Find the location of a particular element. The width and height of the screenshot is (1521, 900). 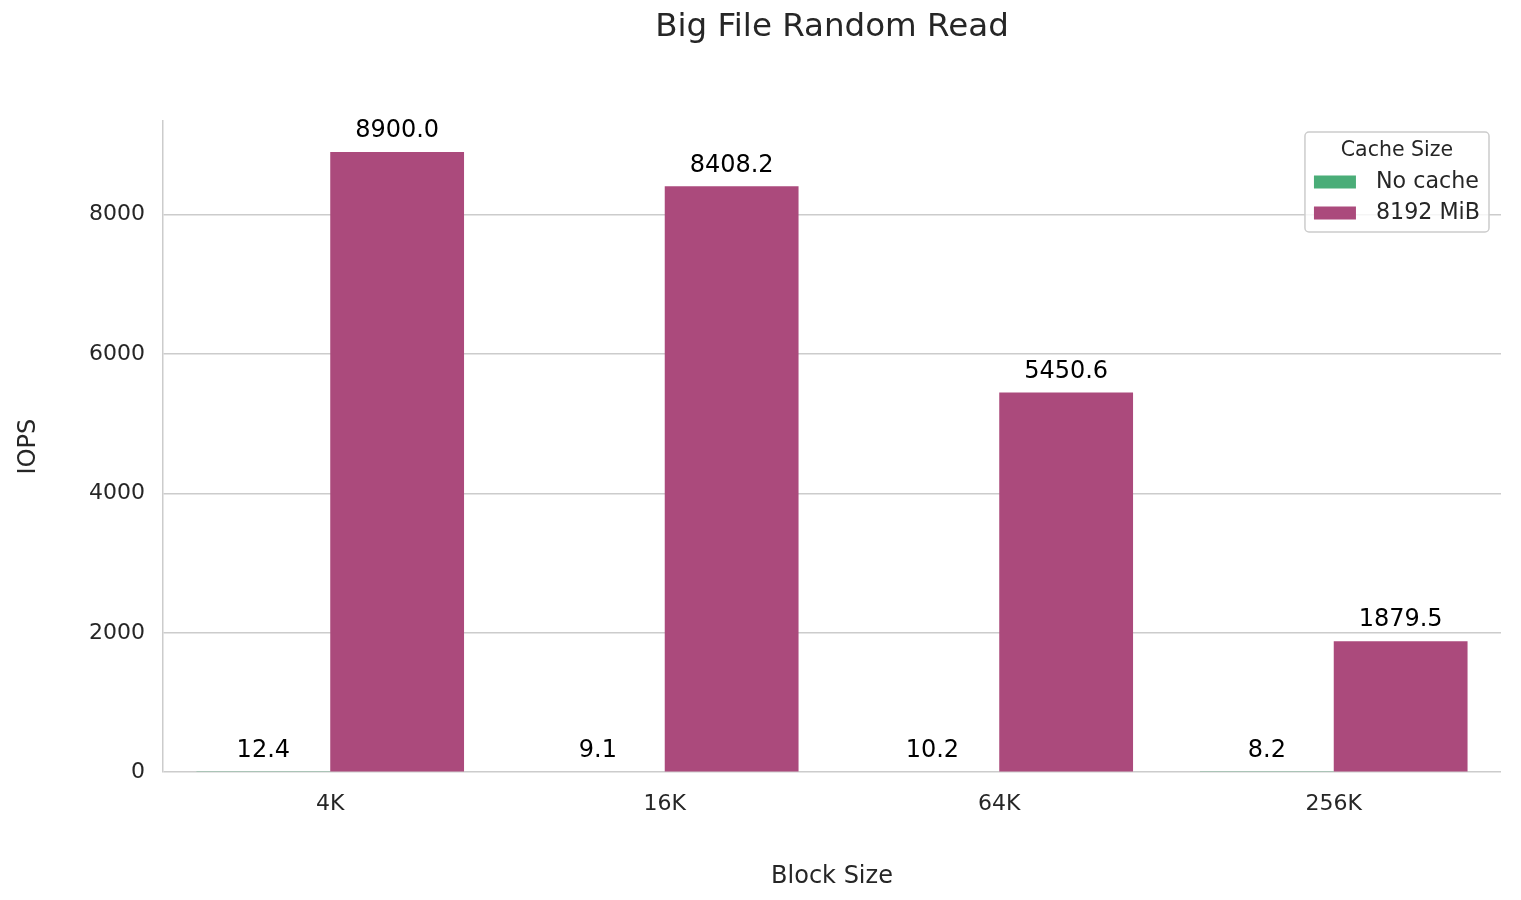

y-tick-label: 4000 is located at coordinates (116, 492).